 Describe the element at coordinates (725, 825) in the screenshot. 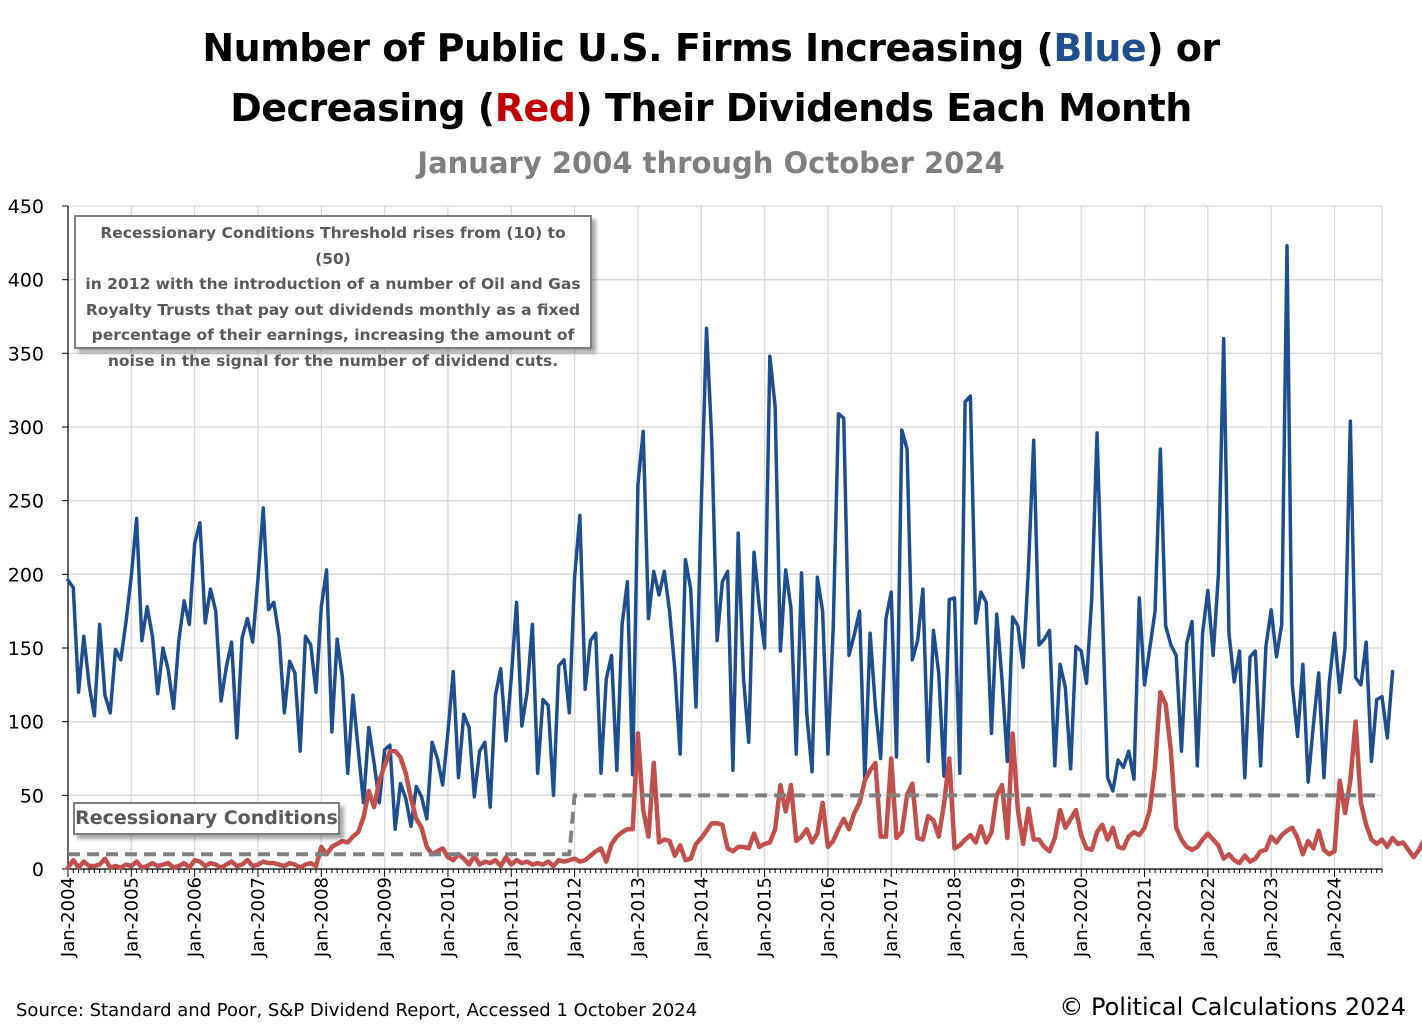

I see `threshold-series-line` at that location.